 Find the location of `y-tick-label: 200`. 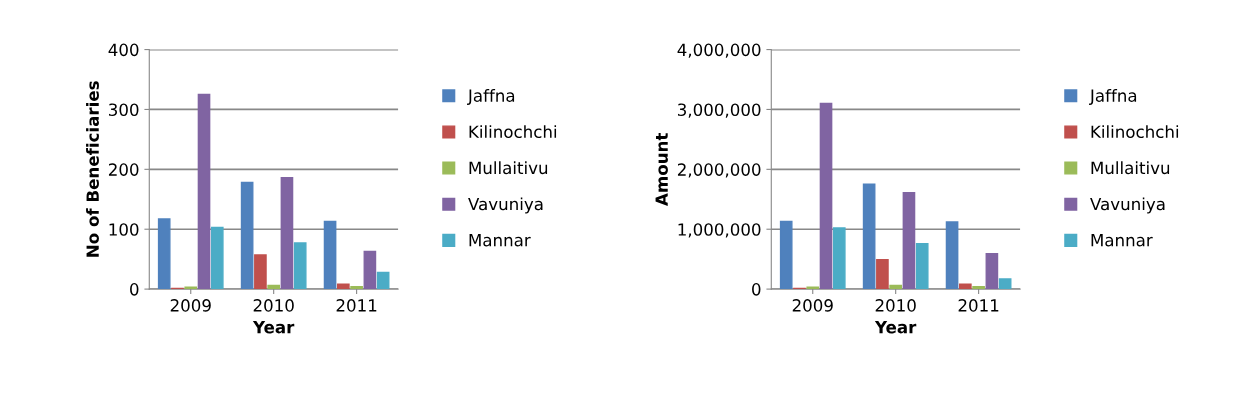

y-tick-label: 200 is located at coordinates (123, 169).